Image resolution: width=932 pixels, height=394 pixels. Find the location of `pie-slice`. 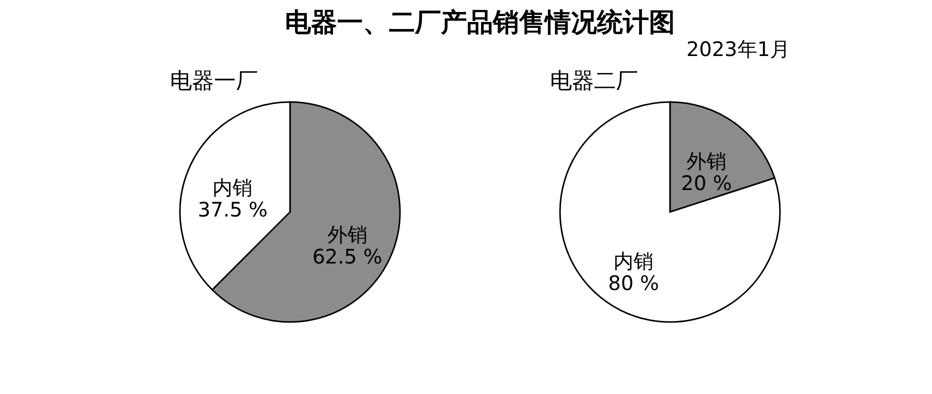

pie-slice is located at coordinates (670, 212).